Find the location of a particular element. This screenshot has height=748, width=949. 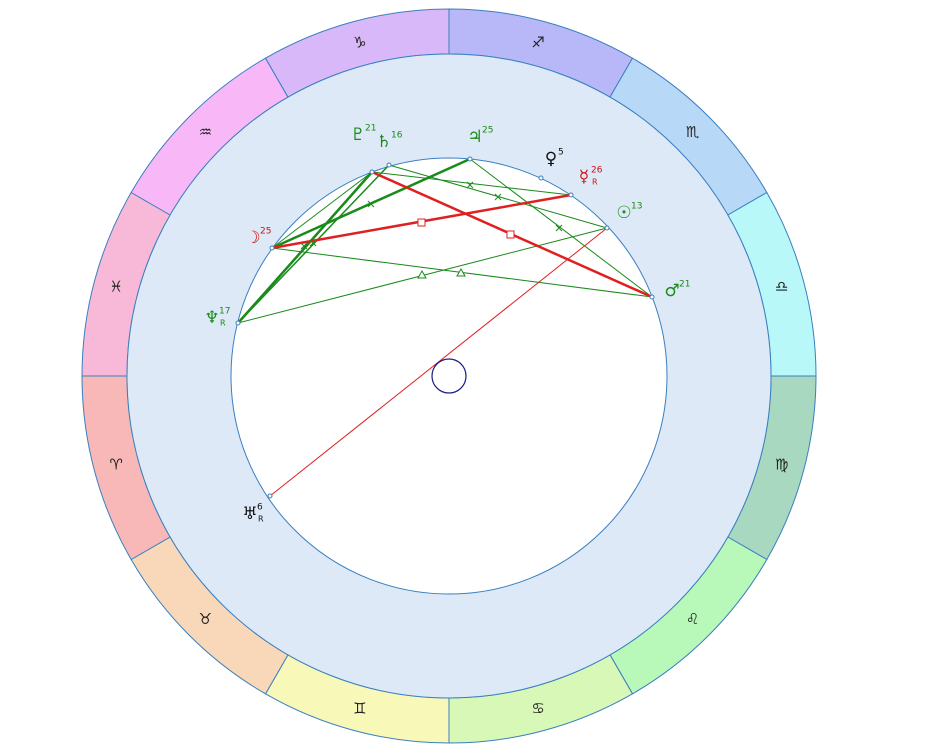

planet-glyph: ♇ is located at coordinates (357, 135).